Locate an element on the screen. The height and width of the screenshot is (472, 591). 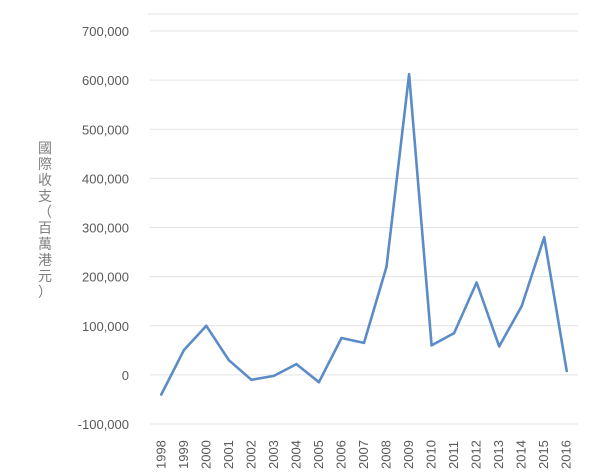
x-tick-label: 2016 is located at coordinates (566, 454).